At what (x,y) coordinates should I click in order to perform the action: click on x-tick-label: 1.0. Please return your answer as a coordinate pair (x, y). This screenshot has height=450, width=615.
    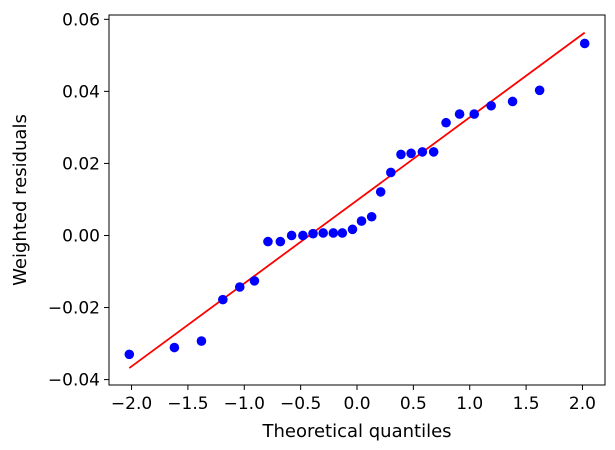
    Looking at the image, I should click on (469, 404).